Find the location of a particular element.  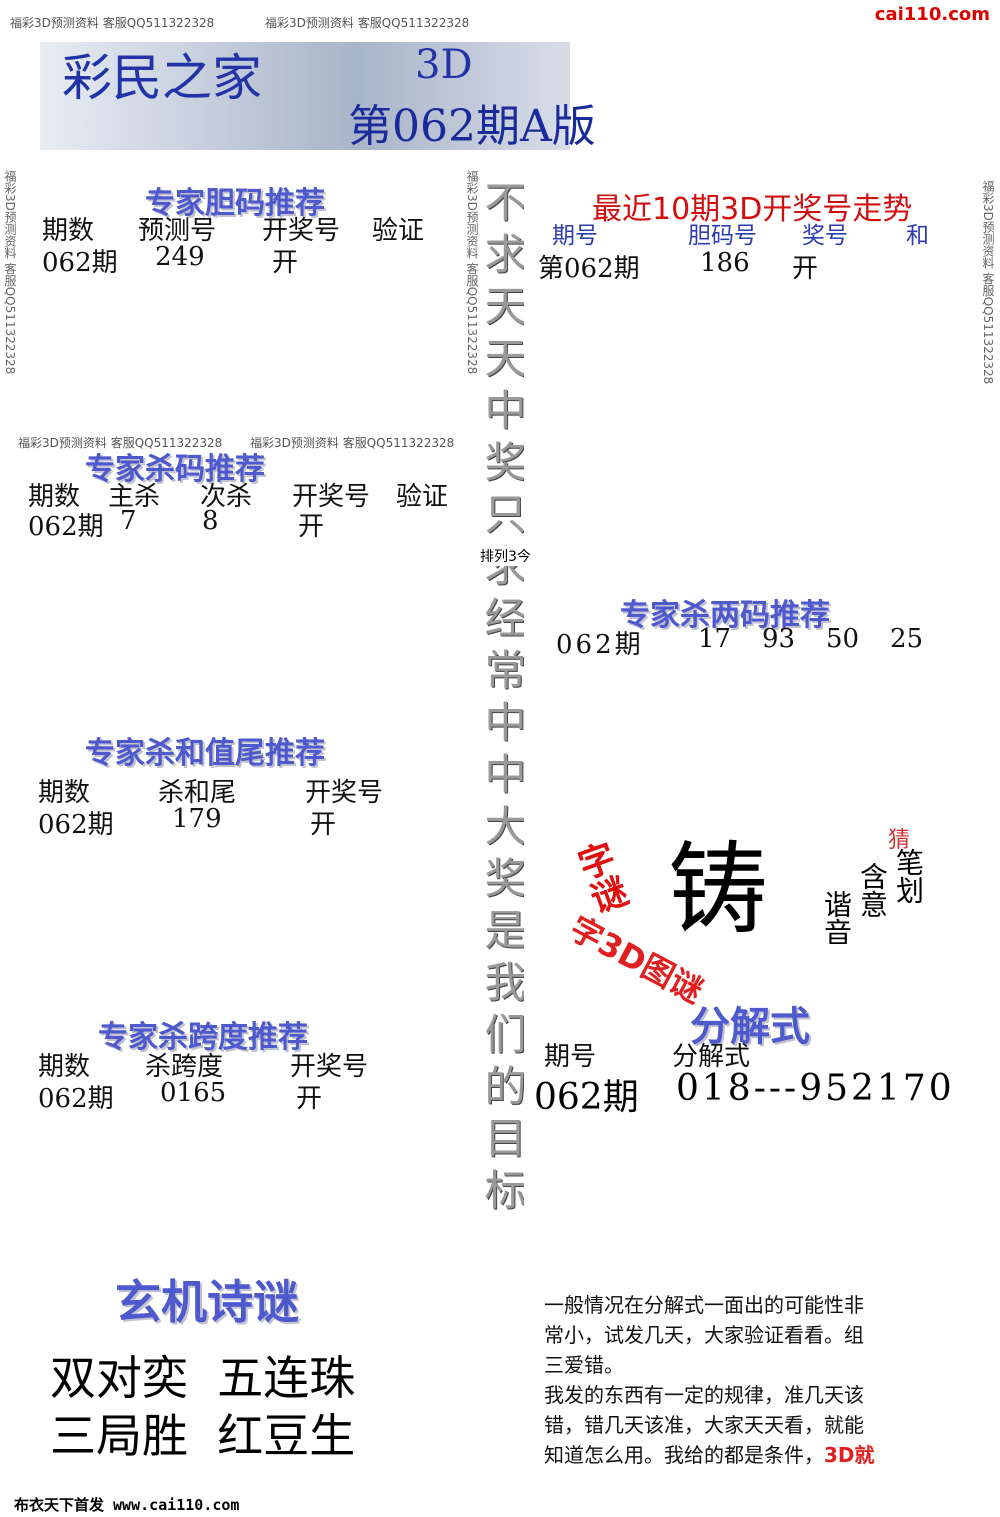

col-header: 胆码号 is located at coordinates (722, 236).